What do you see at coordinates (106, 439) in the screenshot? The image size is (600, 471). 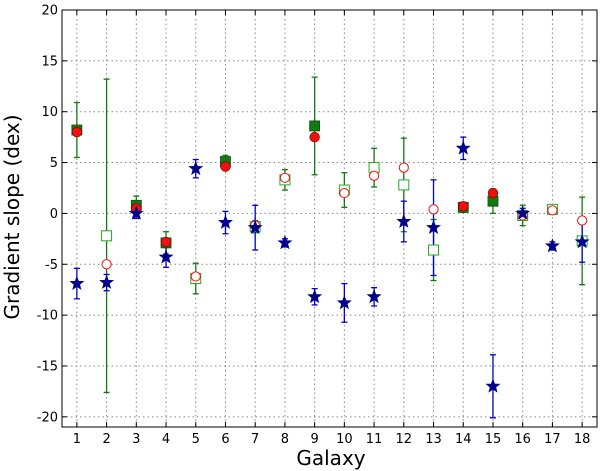 I see `x-tick-label: 2` at bounding box center [106, 439].